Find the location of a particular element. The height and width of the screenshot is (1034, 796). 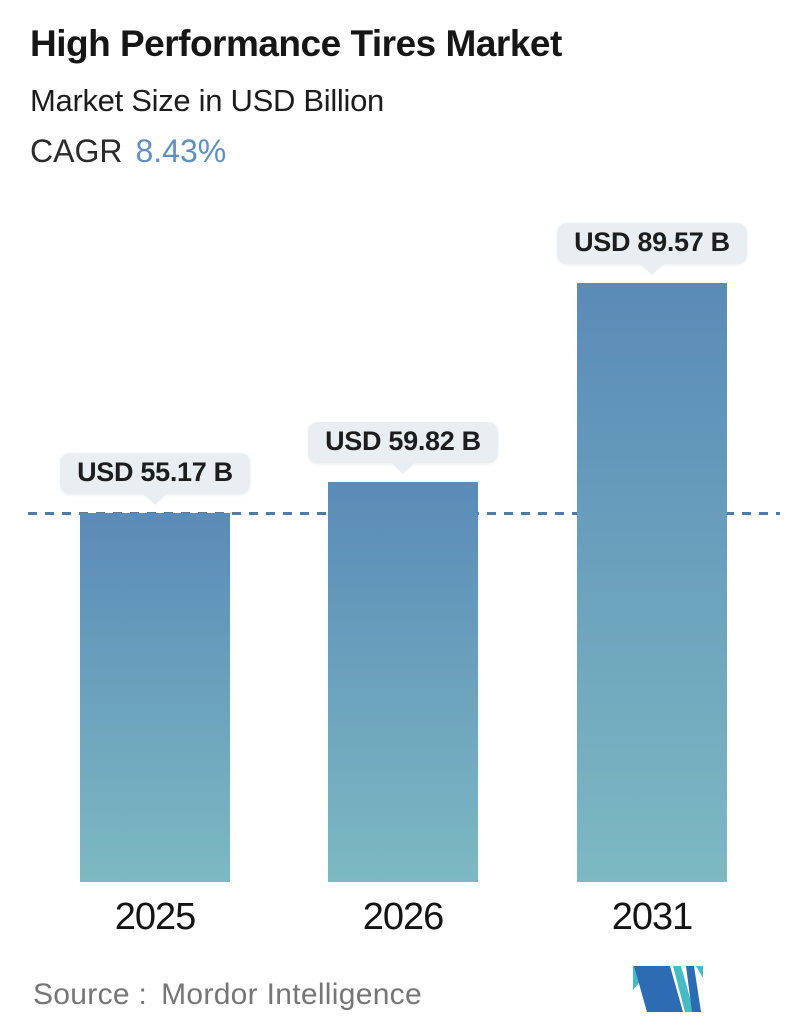

value-callout-2025: USD 55.17 B is located at coordinates (155, 479).